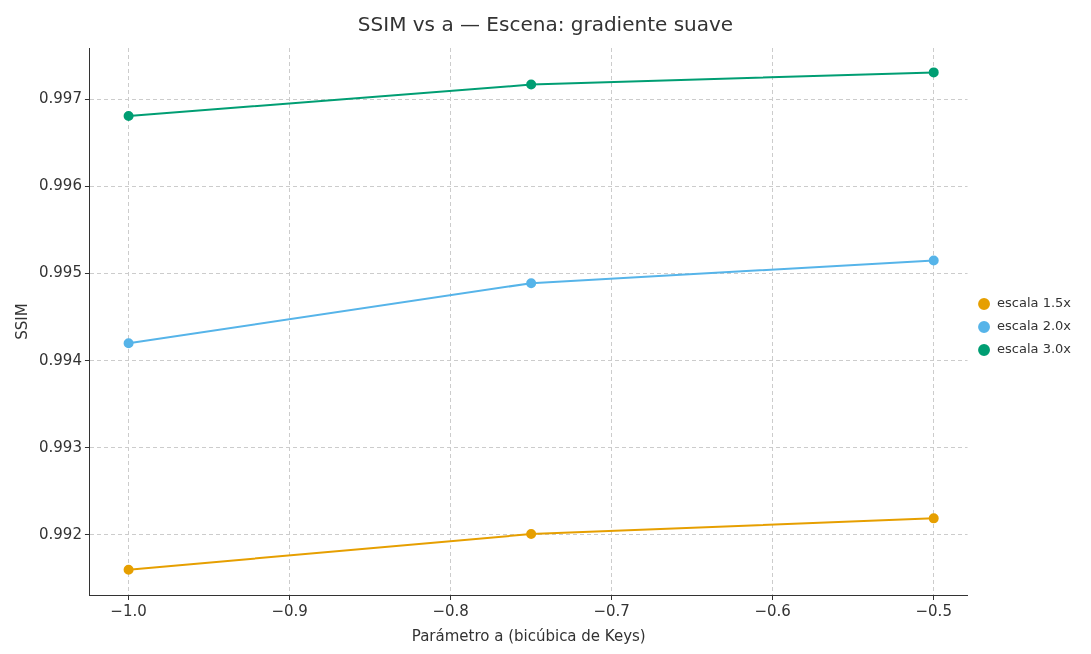 The width and height of the screenshot is (1091, 654). Describe the element at coordinates (528, 635) in the screenshot. I see `x-axis-title: Parámetro a (bicúbica de Keys)` at that location.